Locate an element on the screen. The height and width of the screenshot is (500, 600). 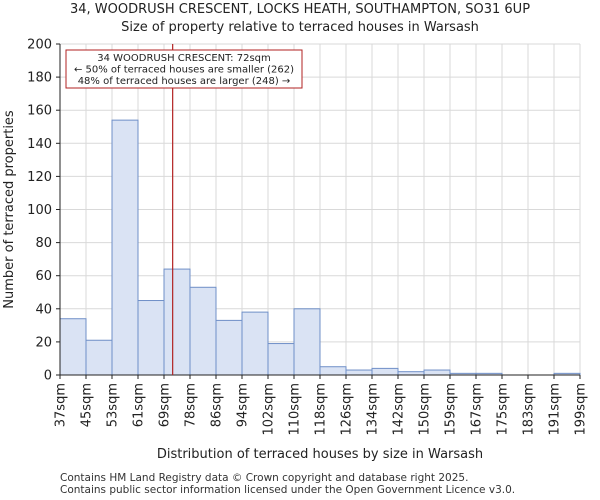
x-tick-label: 118sqm is located at coordinates (321, 409).